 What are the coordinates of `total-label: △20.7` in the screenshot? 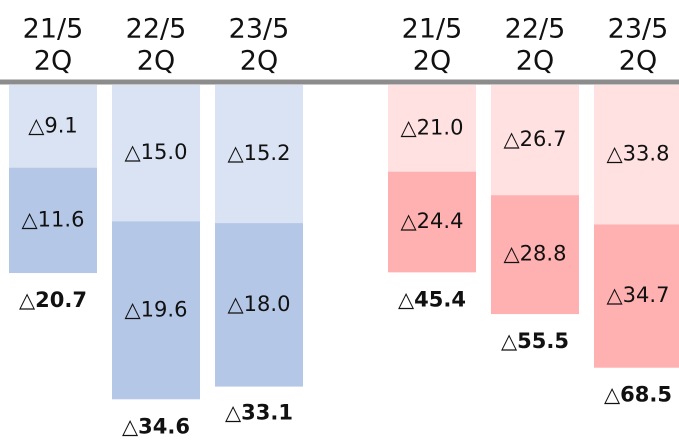 It's located at (53, 300).